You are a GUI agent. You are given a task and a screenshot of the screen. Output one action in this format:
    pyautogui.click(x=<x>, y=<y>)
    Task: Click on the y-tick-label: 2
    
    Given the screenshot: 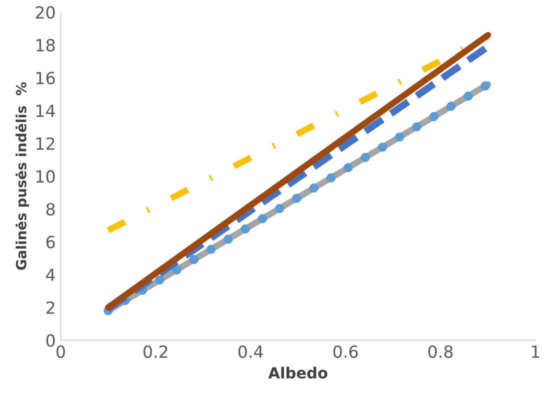 What is the action you would take?
    pyautogui.click(x=50, y=307)
    